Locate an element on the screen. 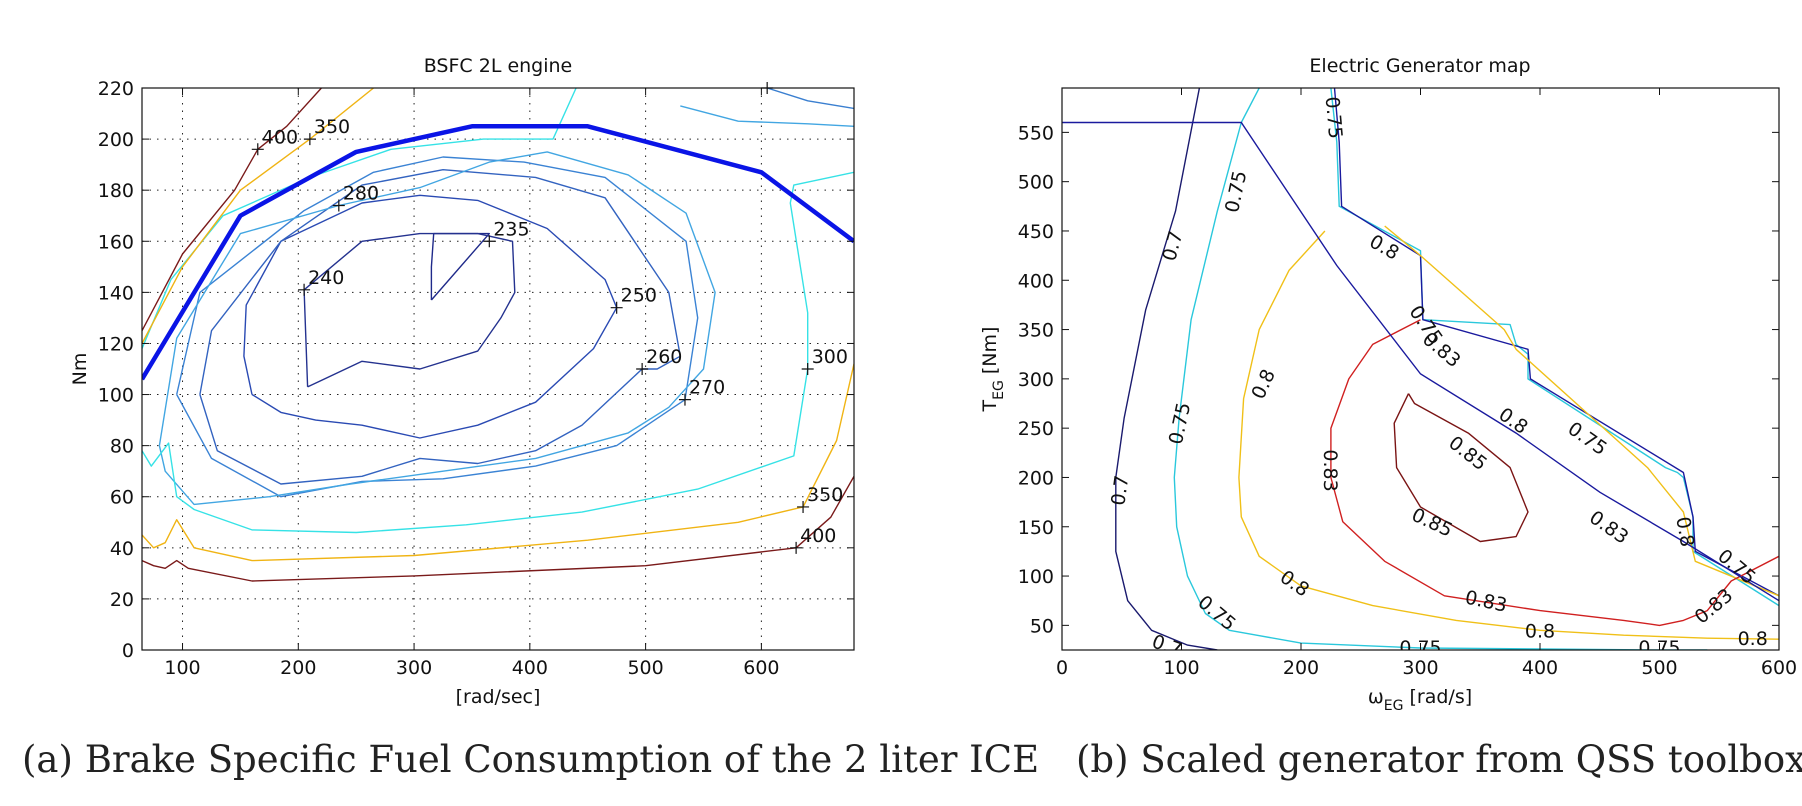  generator-contour-label: 0.75 is located at coordinates (1334, 118).